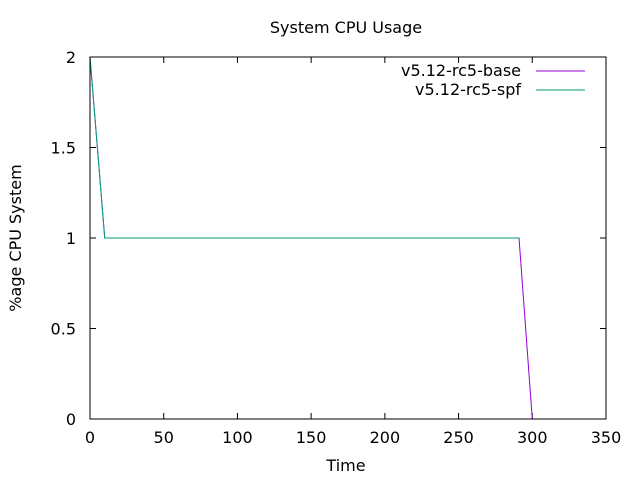 This screenshot has height=484, width=640. I want to click on y-tick-label: 1.5, so click(63, 148).